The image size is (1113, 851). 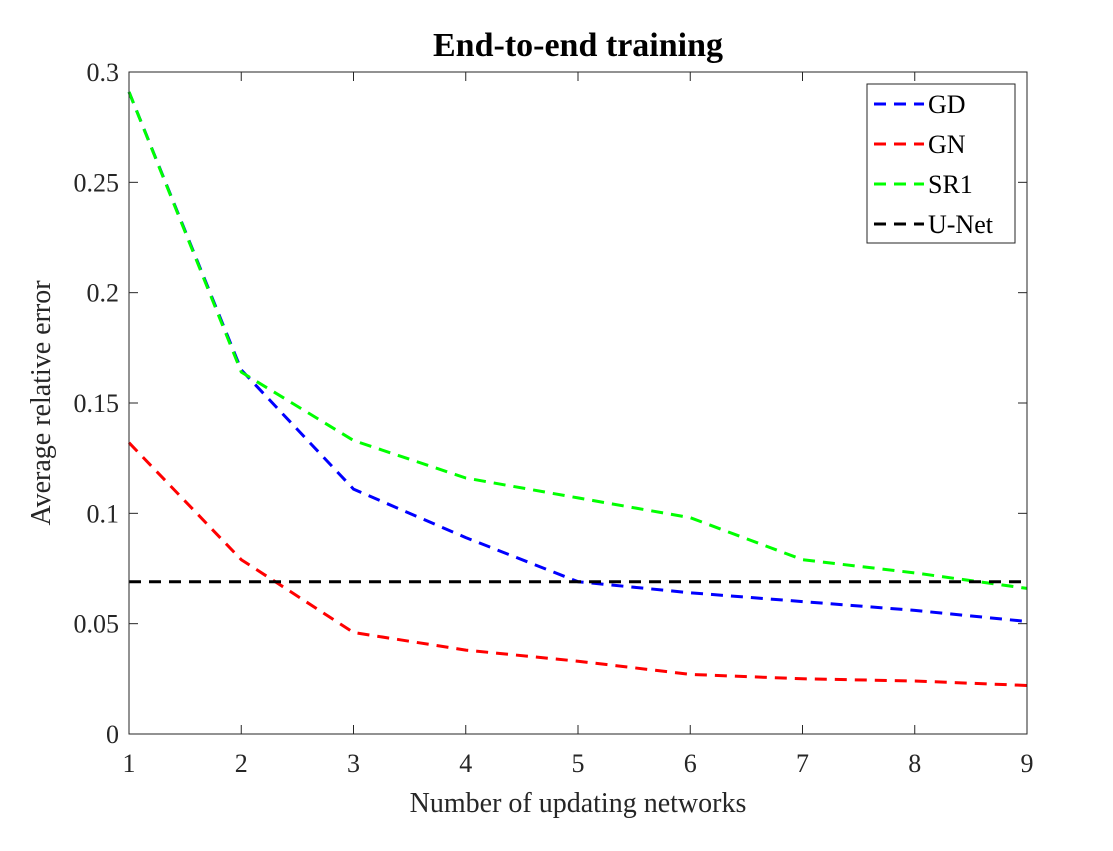 What do you see at coordinates (97, 403) in the screenshot?
I see `y-tick-label: 0.15` at bounding box center [97, 403].